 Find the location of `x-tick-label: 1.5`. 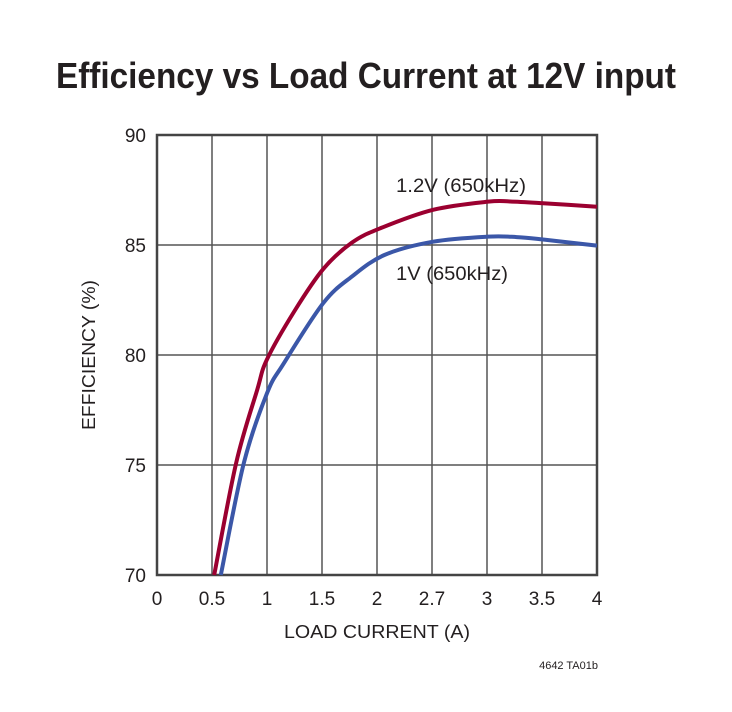

x-tick-label: 1.5 is located at coordinates (322, 599).